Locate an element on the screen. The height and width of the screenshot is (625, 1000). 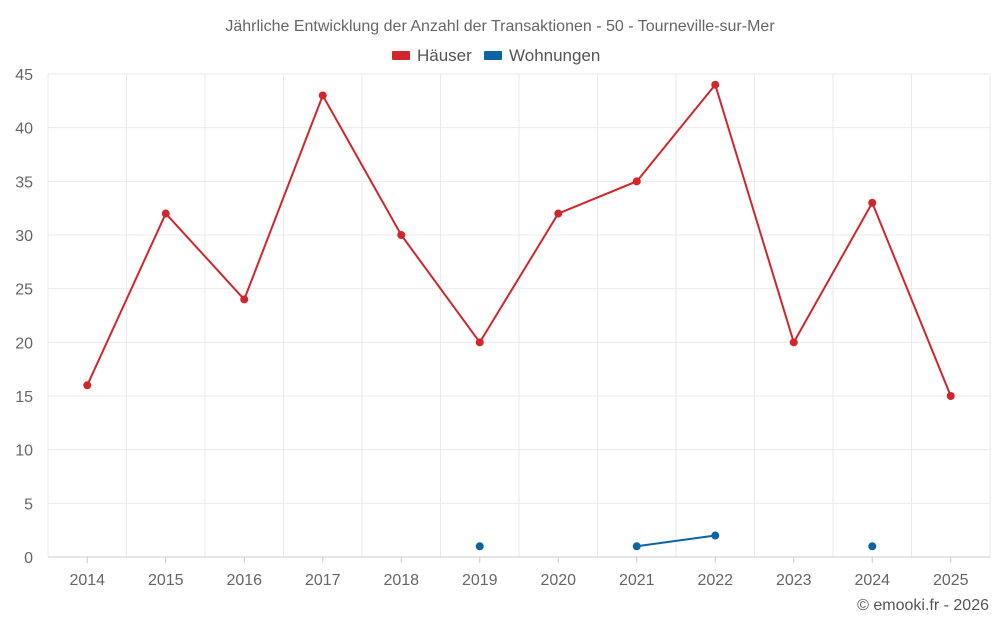
series-line-wohnungen is located at coordinates (676, 541).